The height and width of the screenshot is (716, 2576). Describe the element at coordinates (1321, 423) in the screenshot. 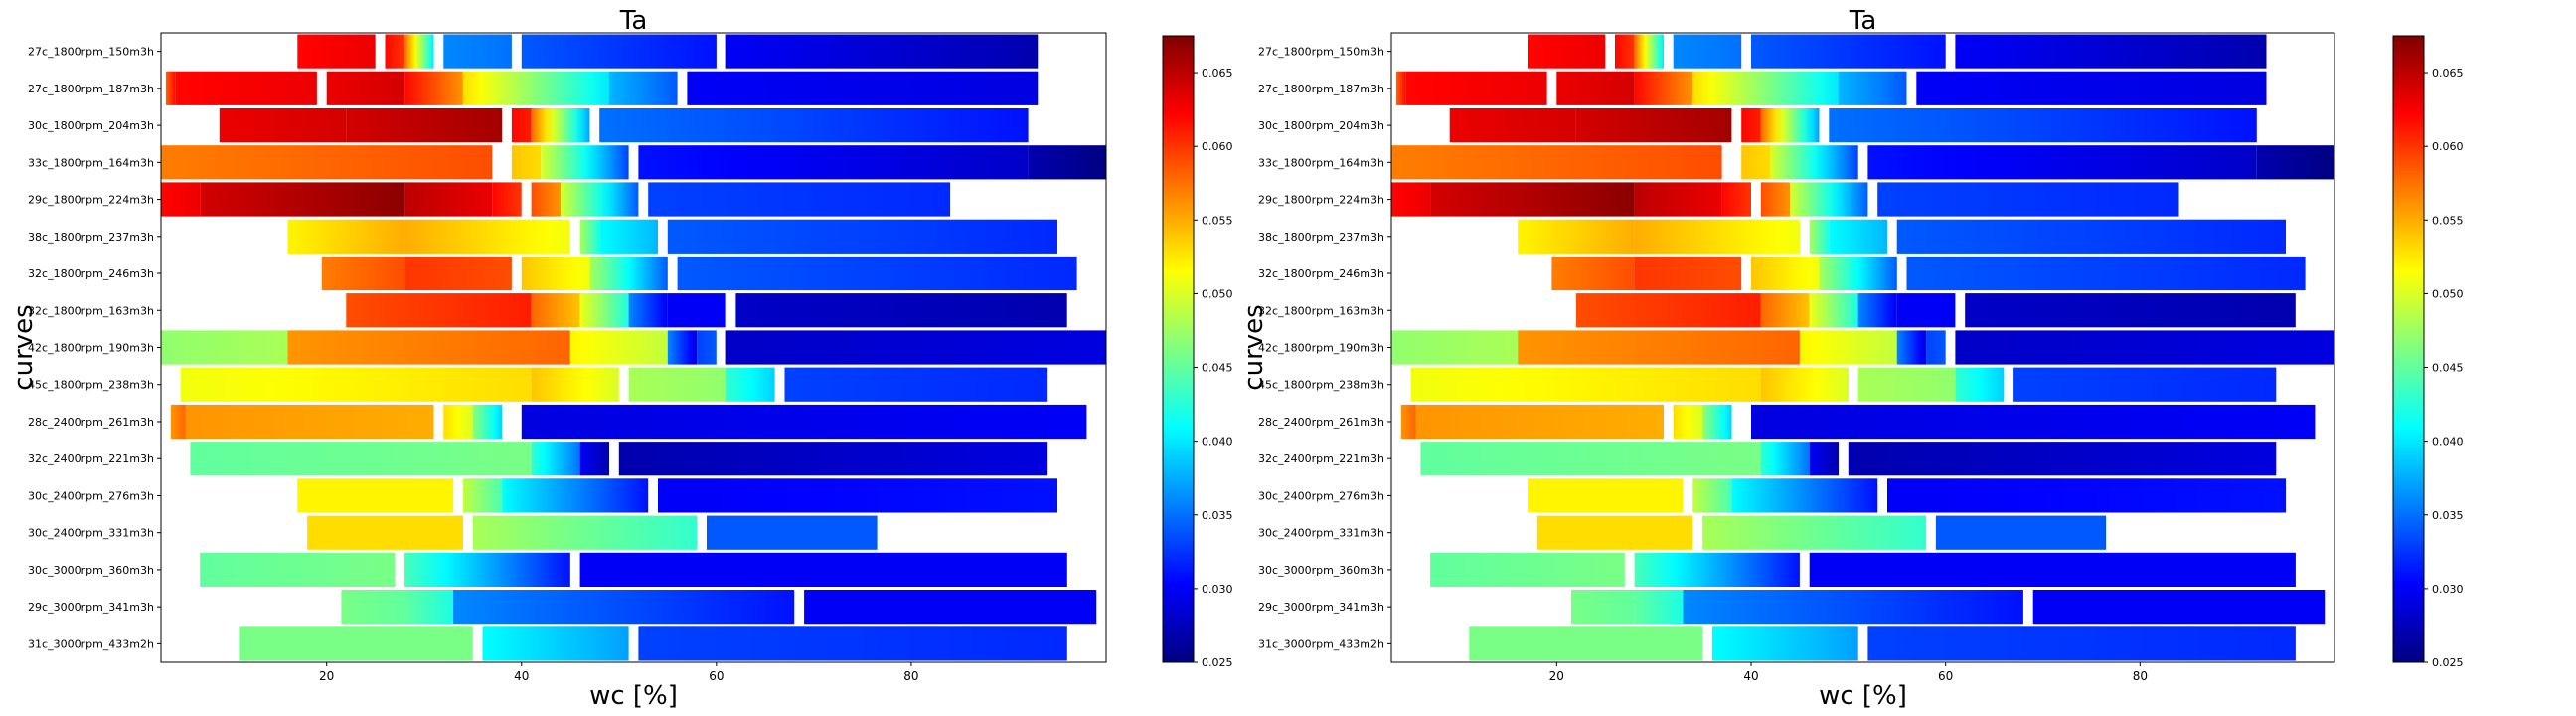

I see `y-tick-label: 28c_2400rpm_261m3h` at that location.